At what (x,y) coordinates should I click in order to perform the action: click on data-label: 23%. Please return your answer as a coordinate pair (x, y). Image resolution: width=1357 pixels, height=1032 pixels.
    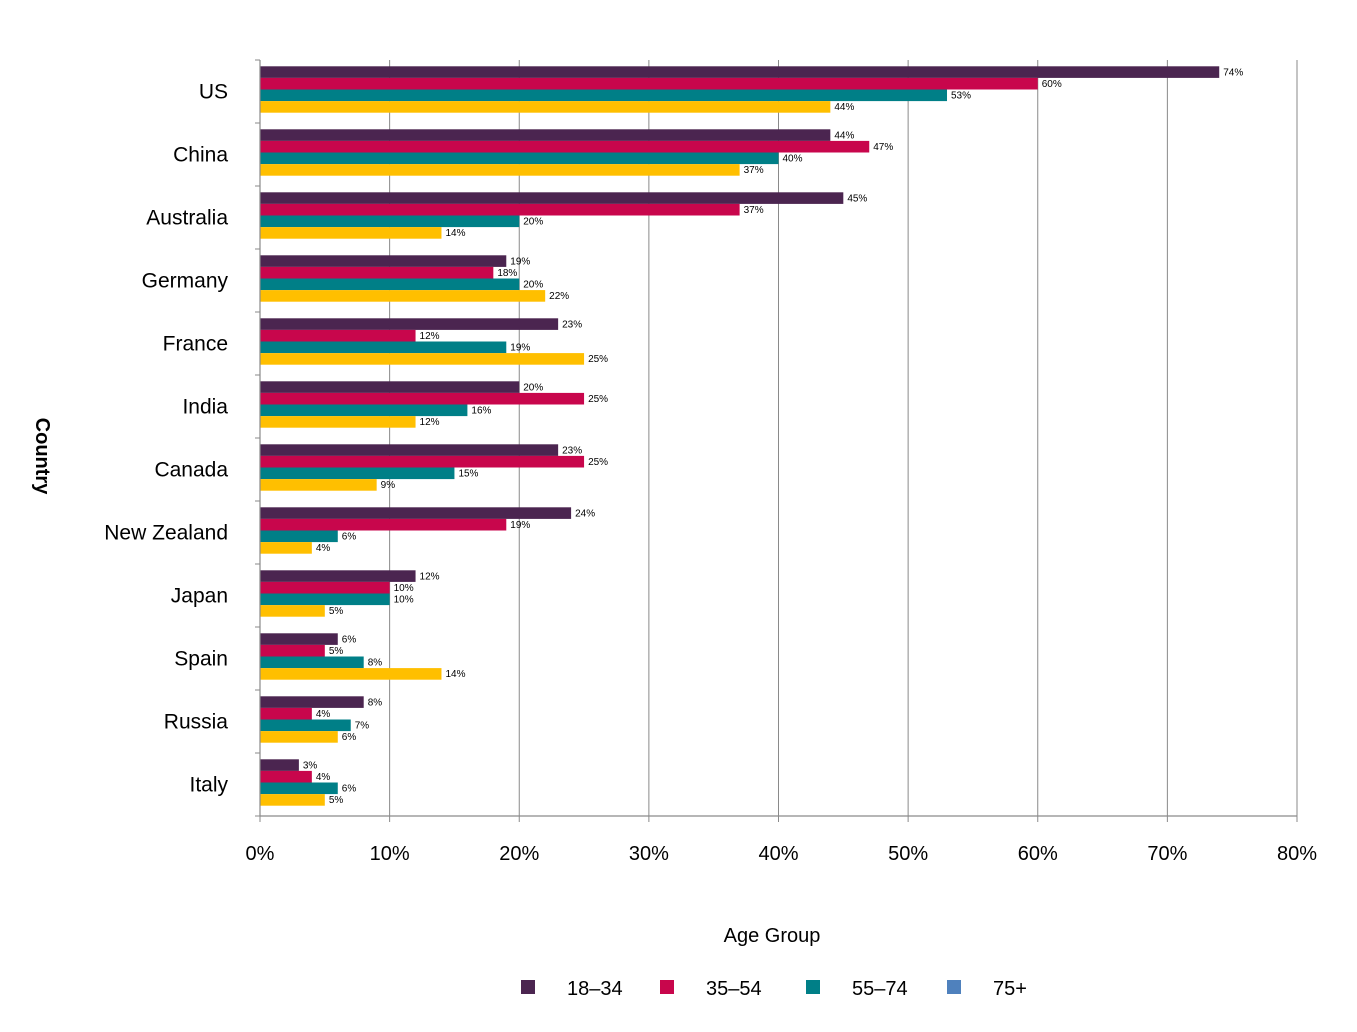
    Looking at the image, I should click on (572, 324).